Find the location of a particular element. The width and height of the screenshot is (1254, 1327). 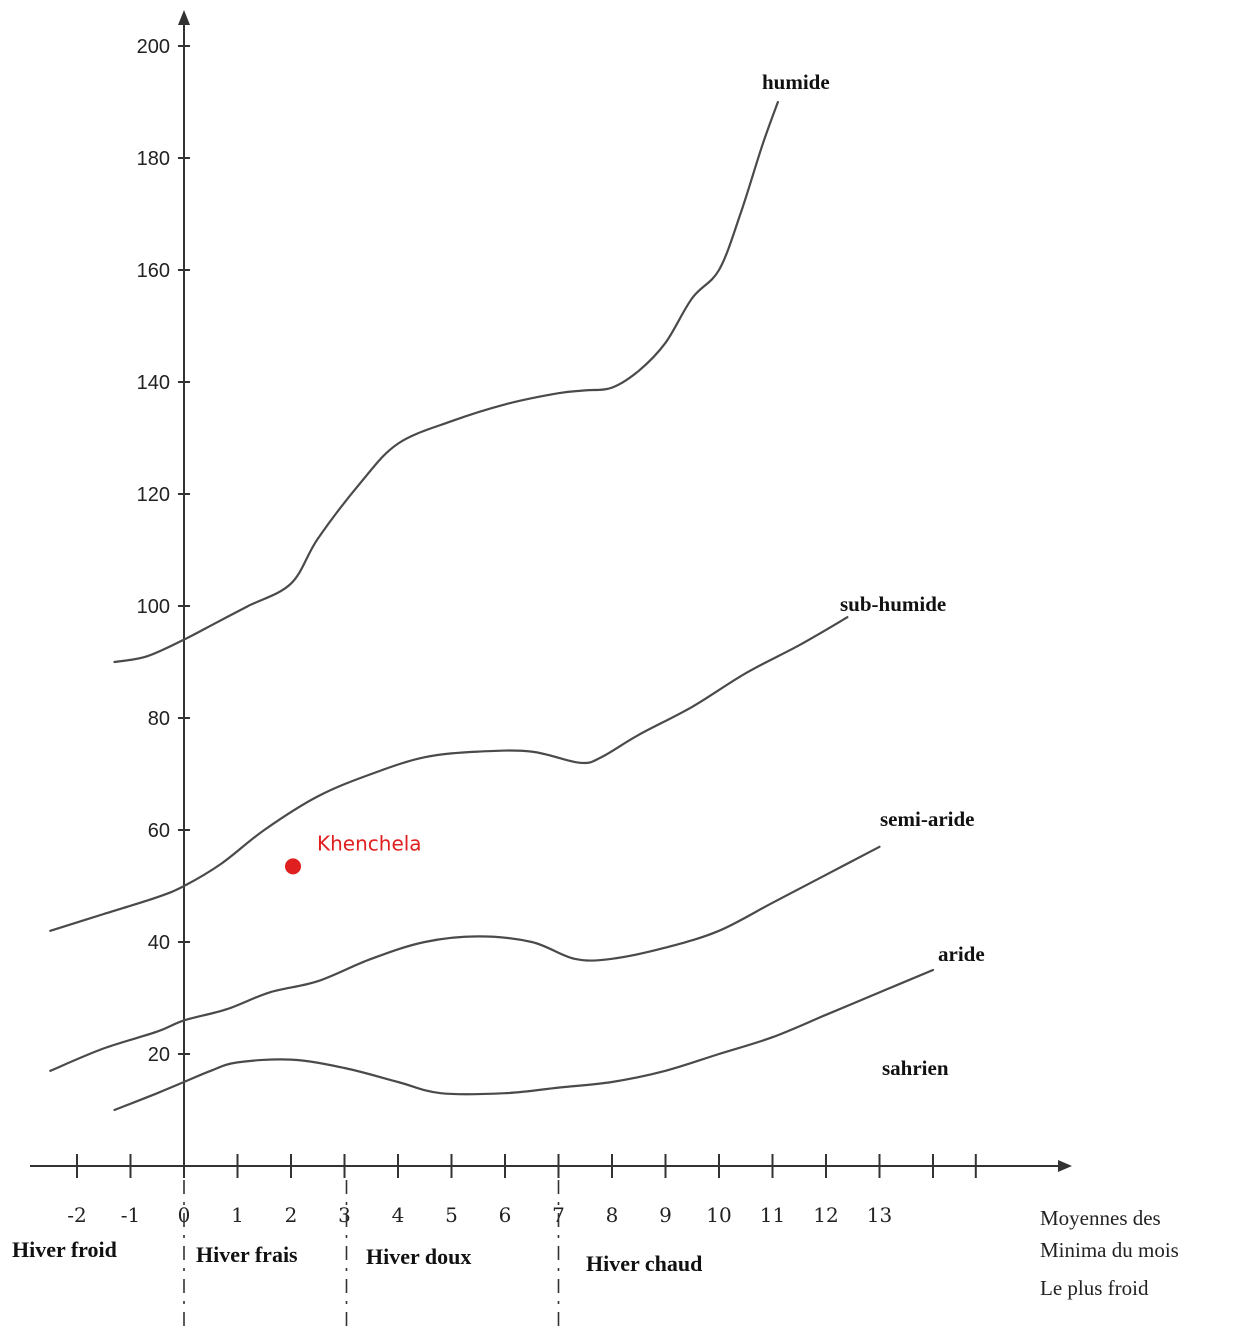

y-tick-label: 120 is located at coordinates (153, 495).